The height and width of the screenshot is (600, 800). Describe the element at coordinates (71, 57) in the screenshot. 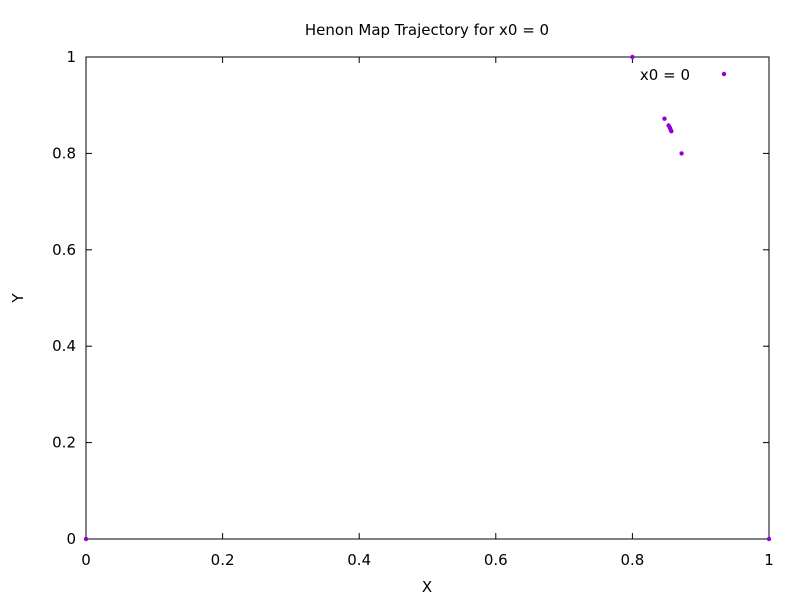

I see `y-tick-label: 1` at that location.